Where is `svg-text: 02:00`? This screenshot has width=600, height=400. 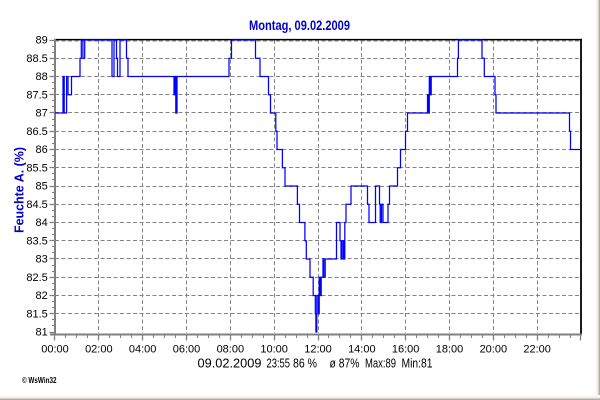
svg-text: 02:00 is located at coordinates (99, 350).